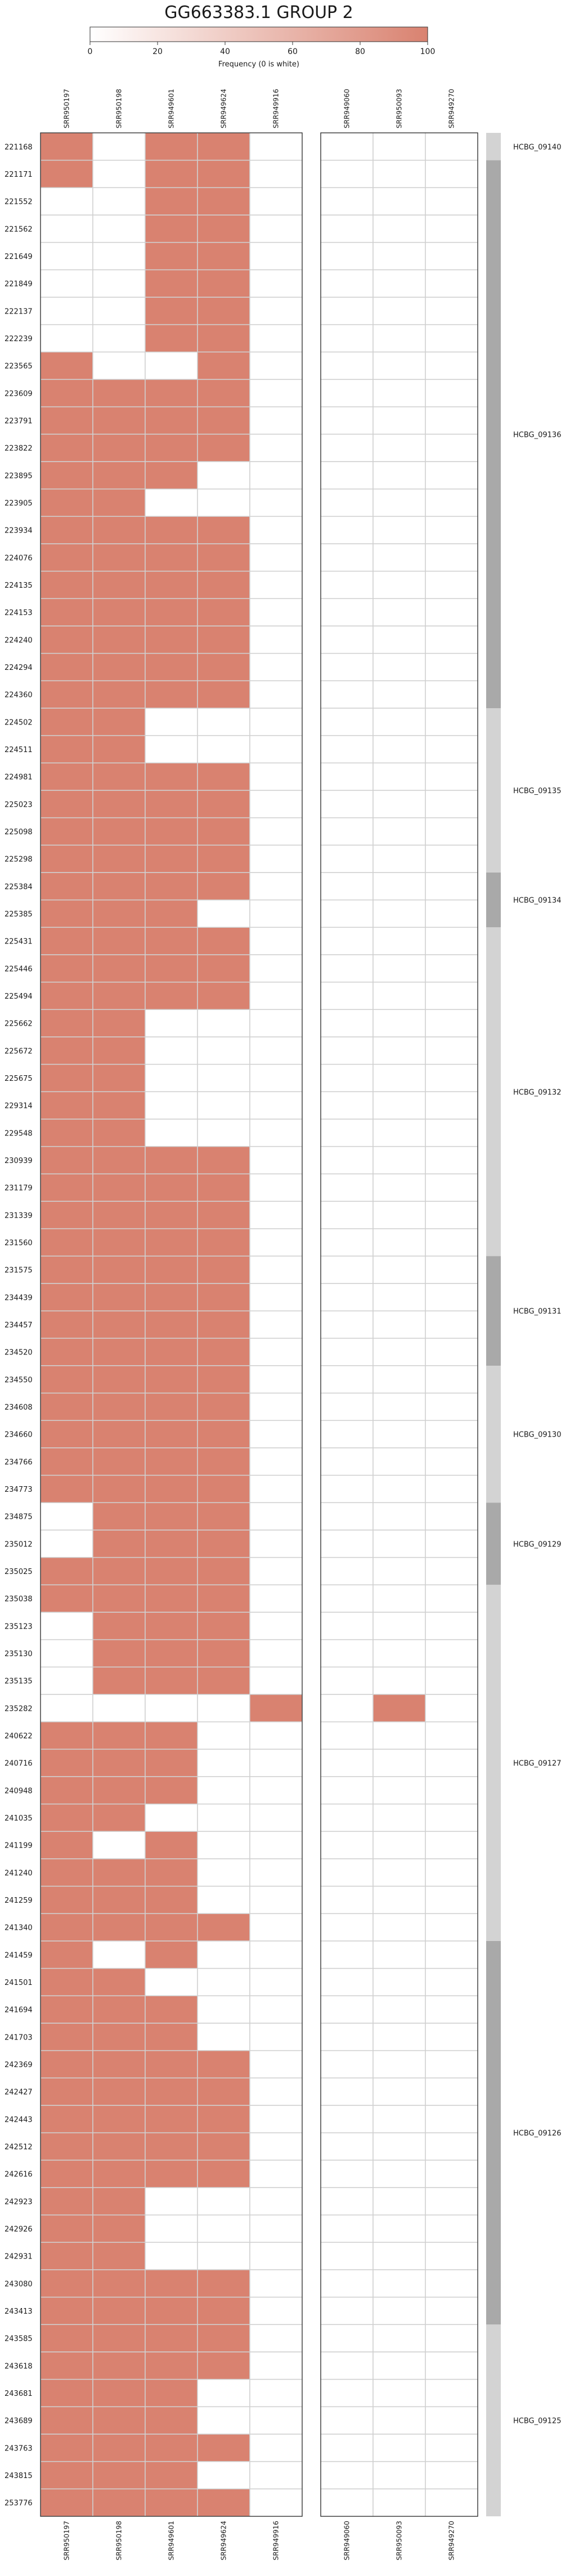  Describe the element at coordinates (19, 1873) in the screenshot. I see `row-label: 241240` at that location.